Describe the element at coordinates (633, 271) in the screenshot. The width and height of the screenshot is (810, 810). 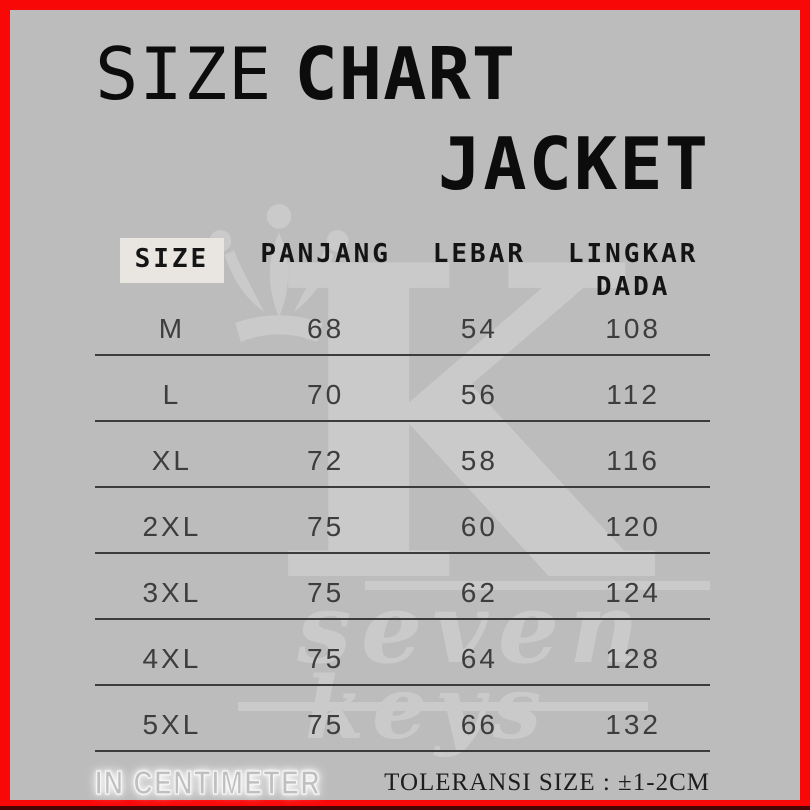
I see `header-lingkar-dada: LINGKAR DADA` at that location.